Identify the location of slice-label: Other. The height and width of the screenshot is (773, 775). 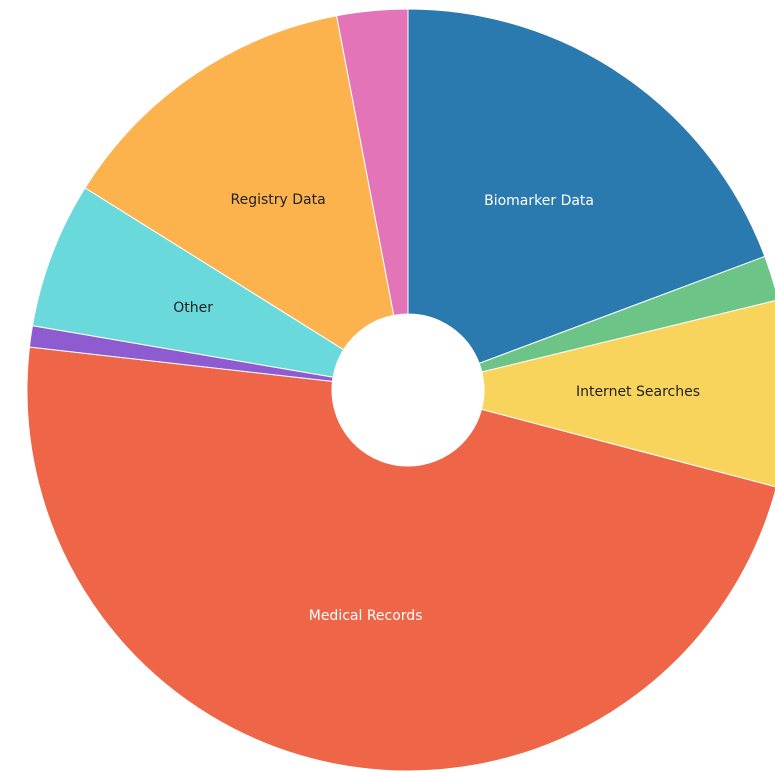
(193, 308).